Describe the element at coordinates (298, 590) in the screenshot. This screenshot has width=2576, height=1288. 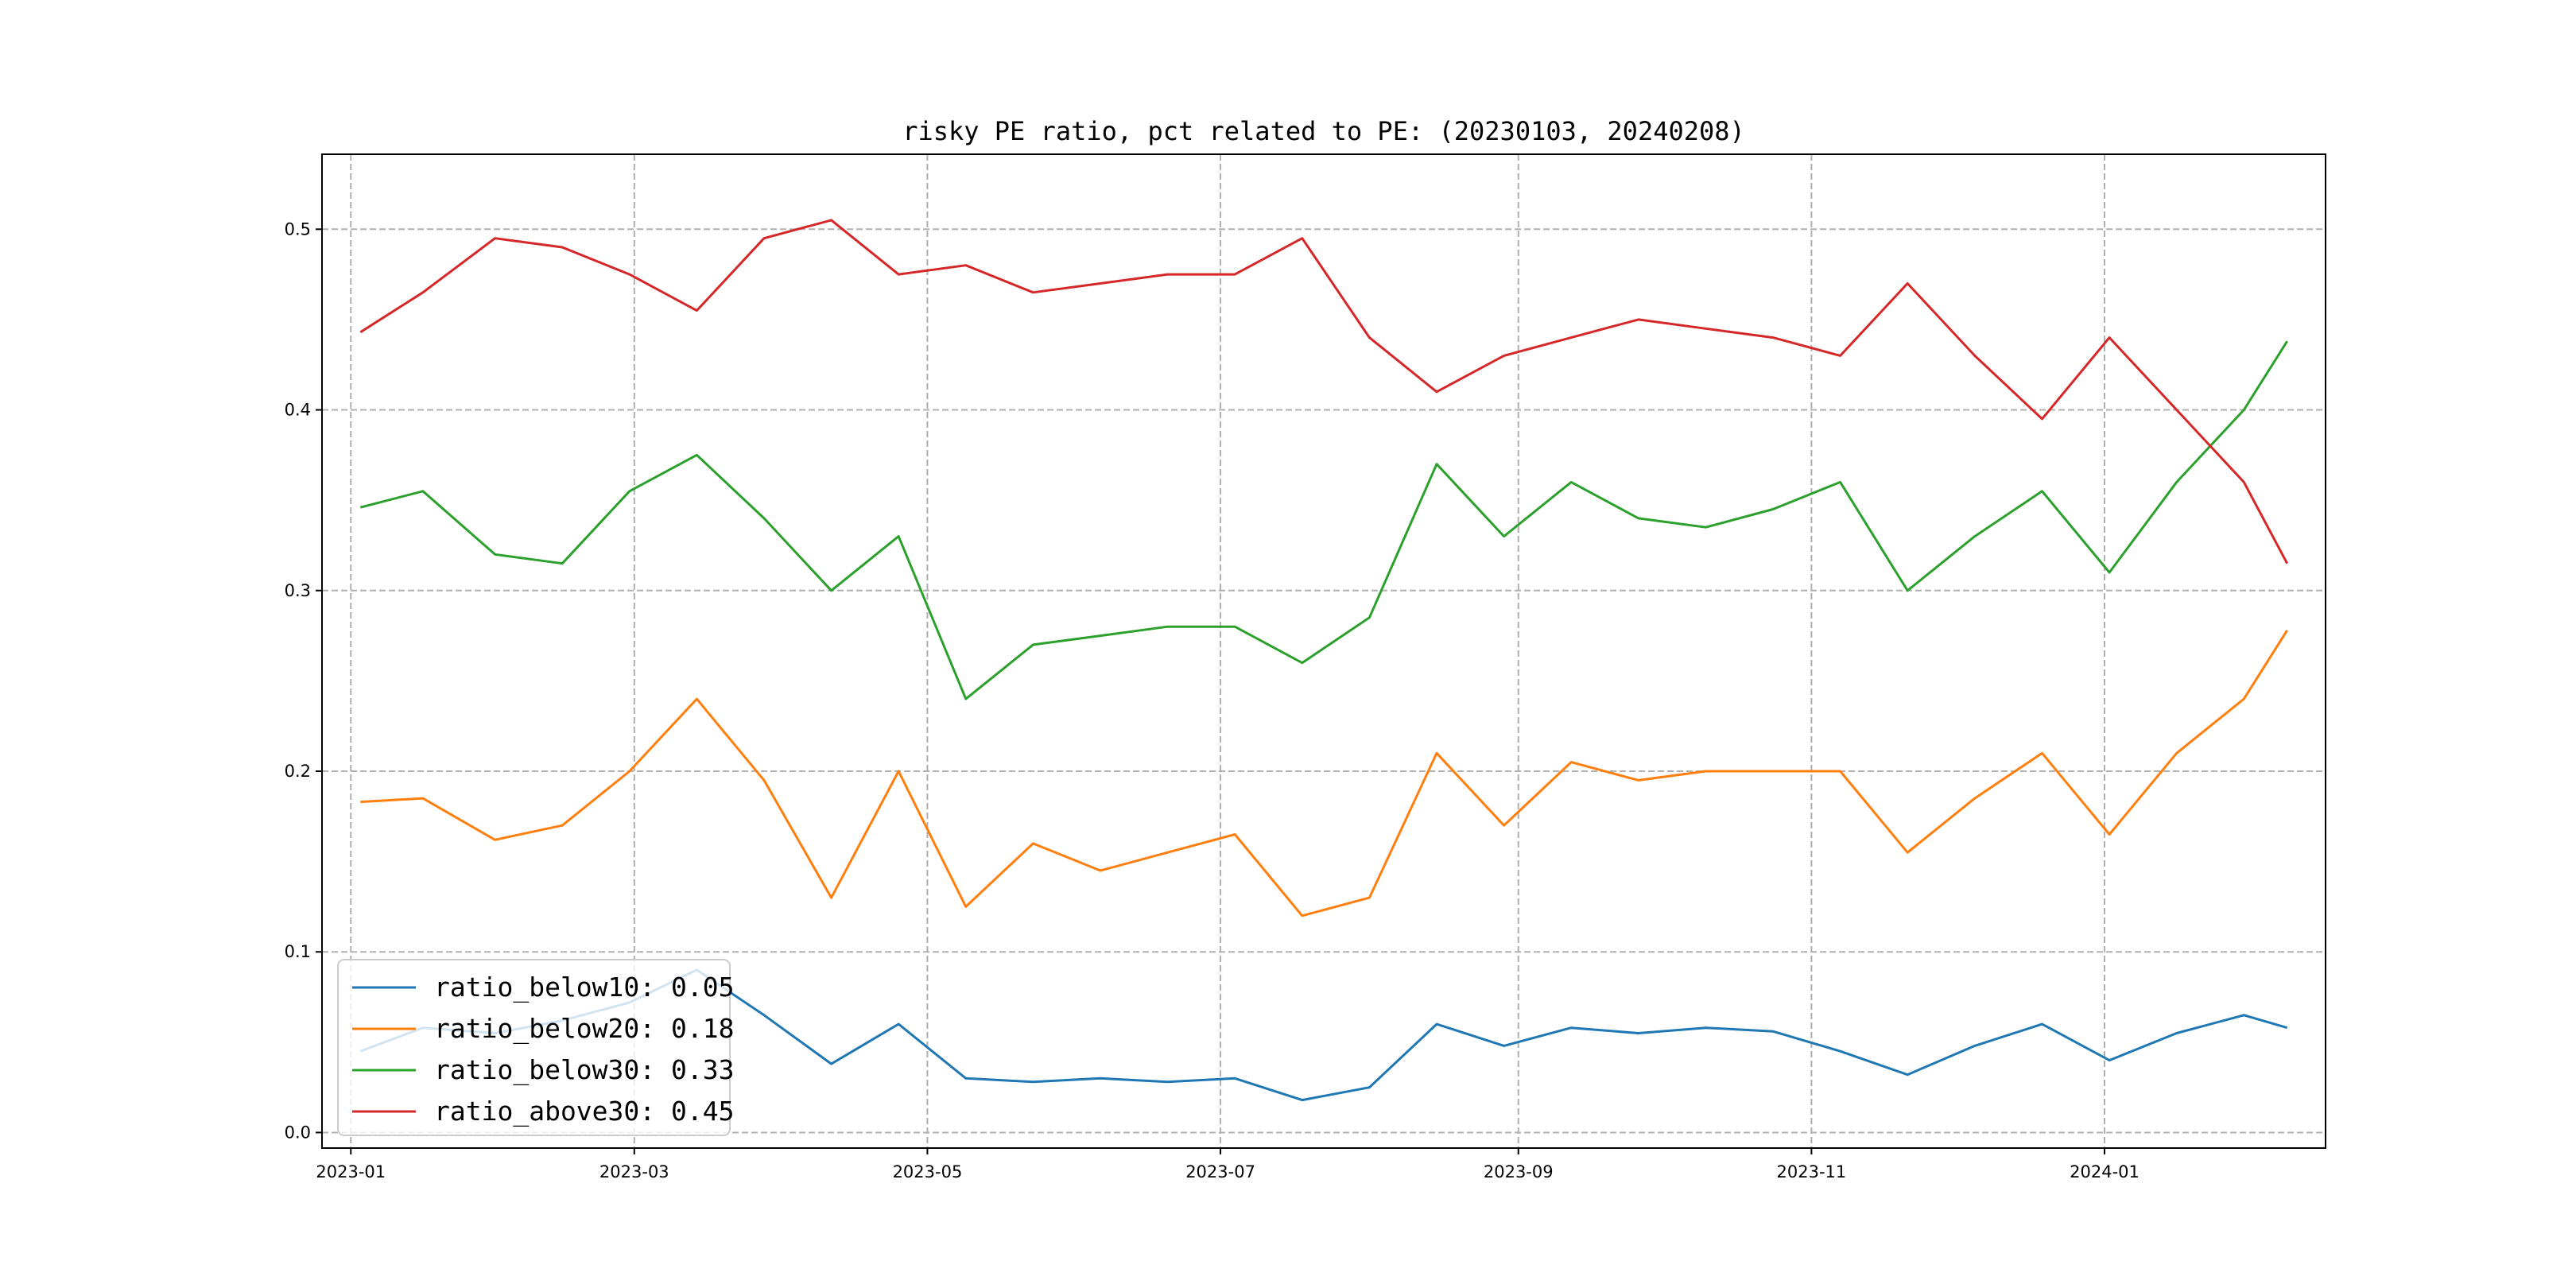
I see `y-tick-label: 0.3` at that location.